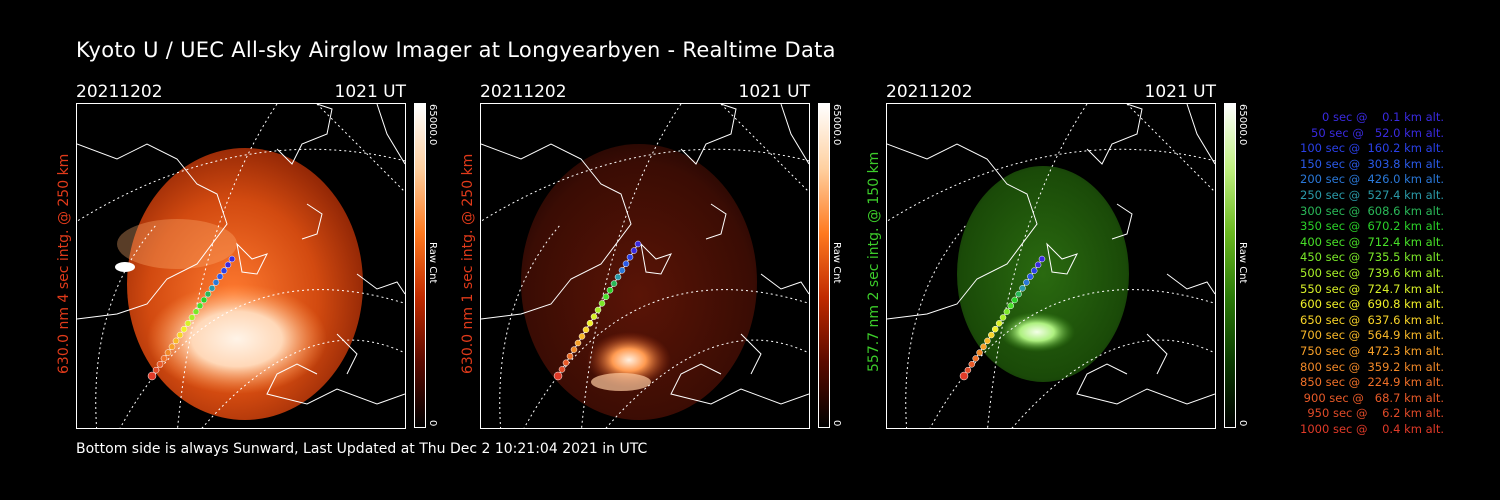 The width and height of the screenshot is (1500, 500). I want to click on legend-item: 500 sec @ 739.6 km alt., so click(1370, 272).